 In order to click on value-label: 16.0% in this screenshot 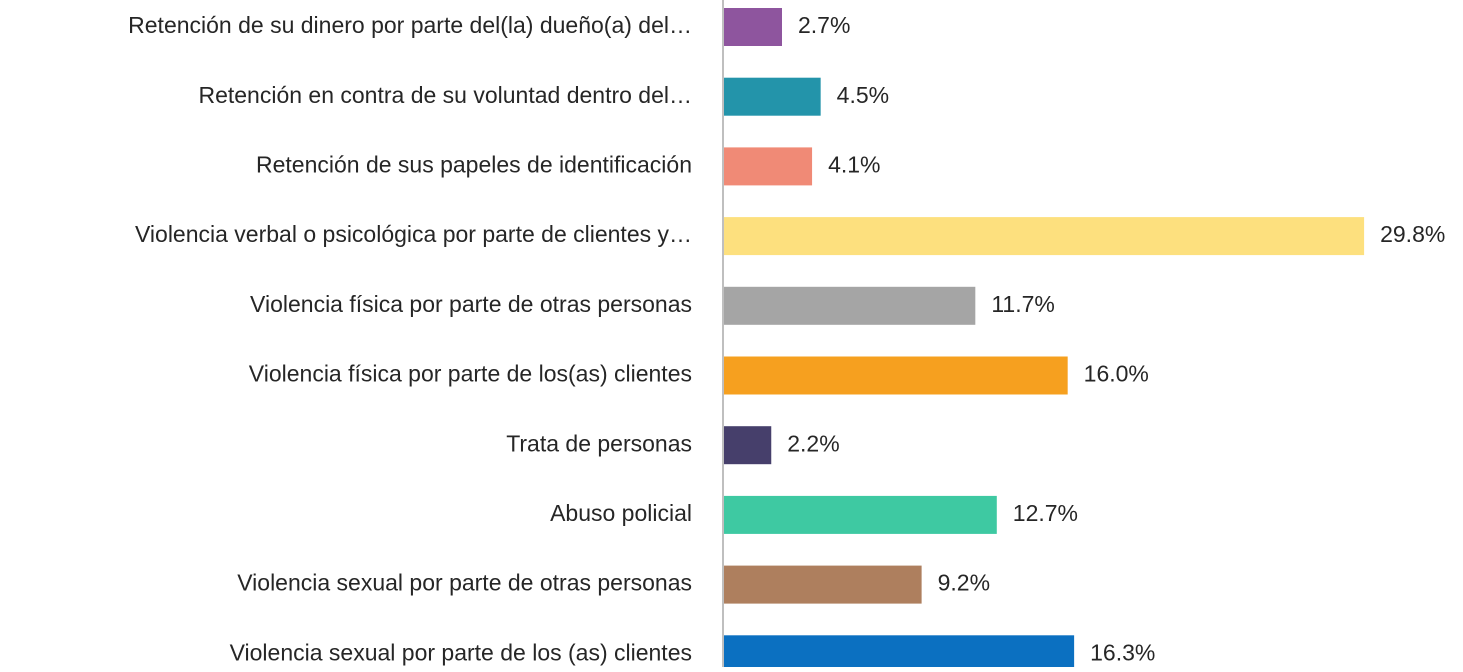, I will do `click(1116, 374)`.